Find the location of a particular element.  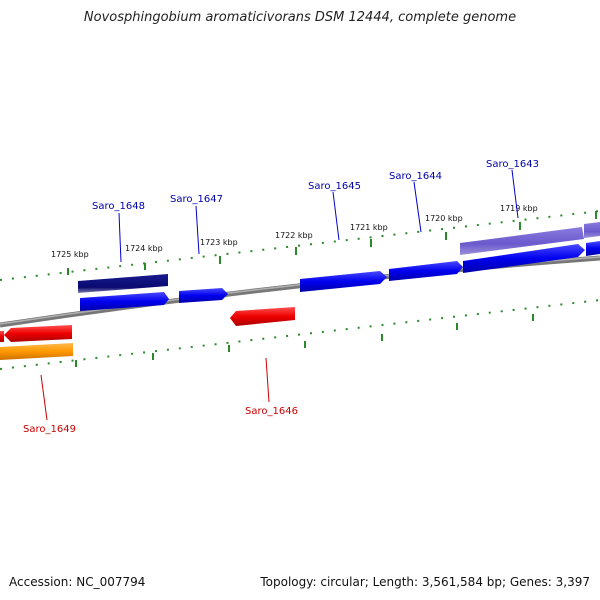

scale-label: 1721 kbp is located at coordinates (369, 227).